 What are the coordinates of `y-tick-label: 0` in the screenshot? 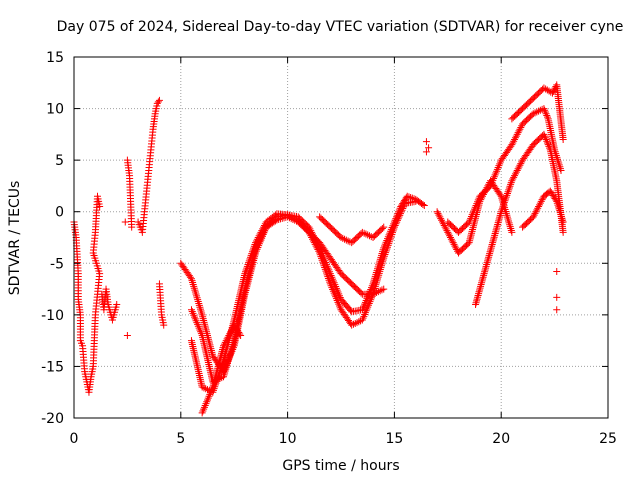 It's located at (59, 213).